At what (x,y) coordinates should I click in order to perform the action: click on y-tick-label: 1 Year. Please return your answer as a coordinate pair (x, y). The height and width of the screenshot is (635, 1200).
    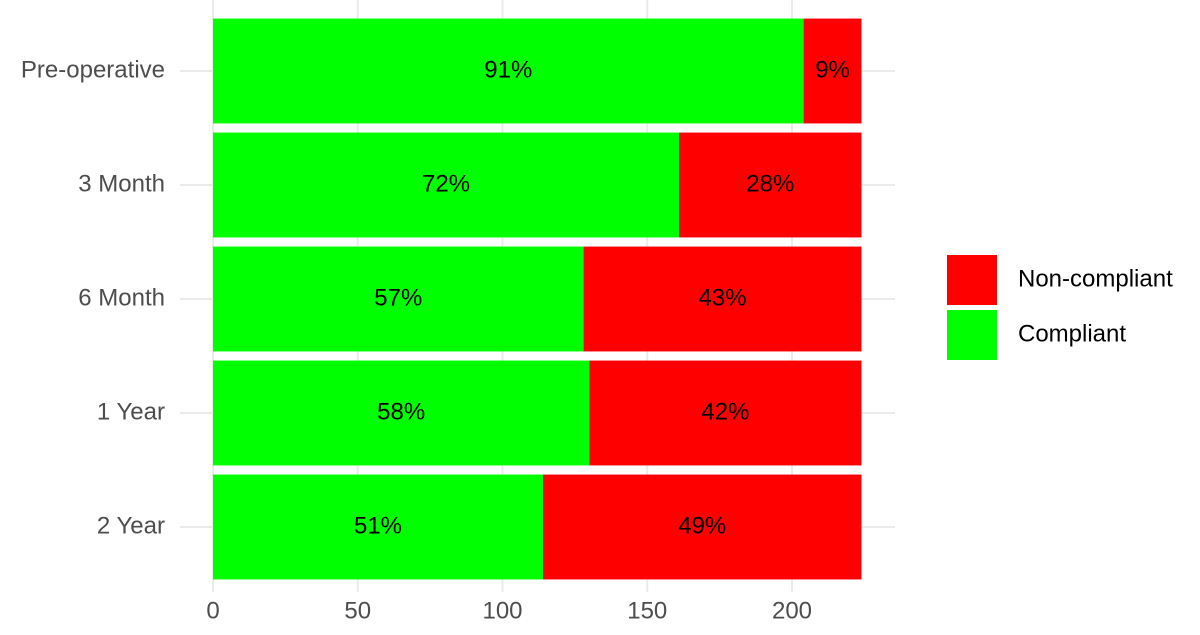
    Looking at the image, I should click on (131, 411).